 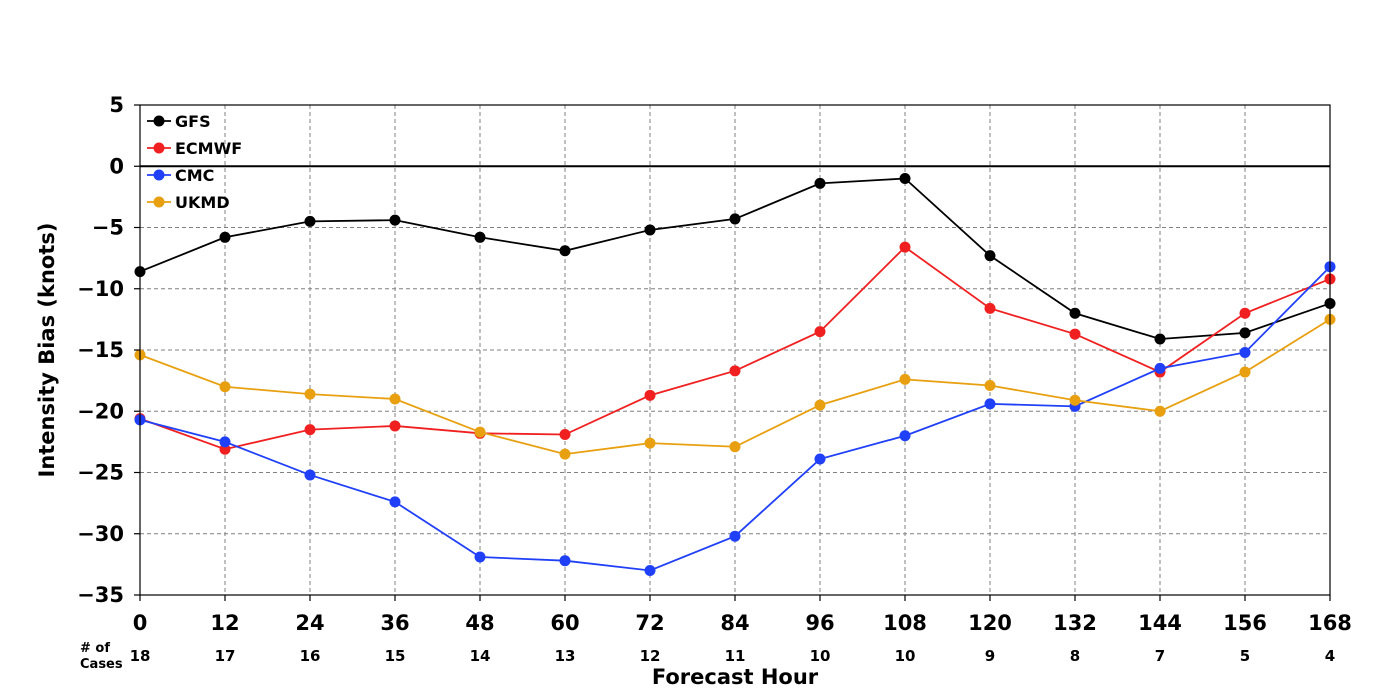 What do you see at coordinates (225, 656) in the screenshot?
I see `cases-count: 17` at bounding box center [225, 656].